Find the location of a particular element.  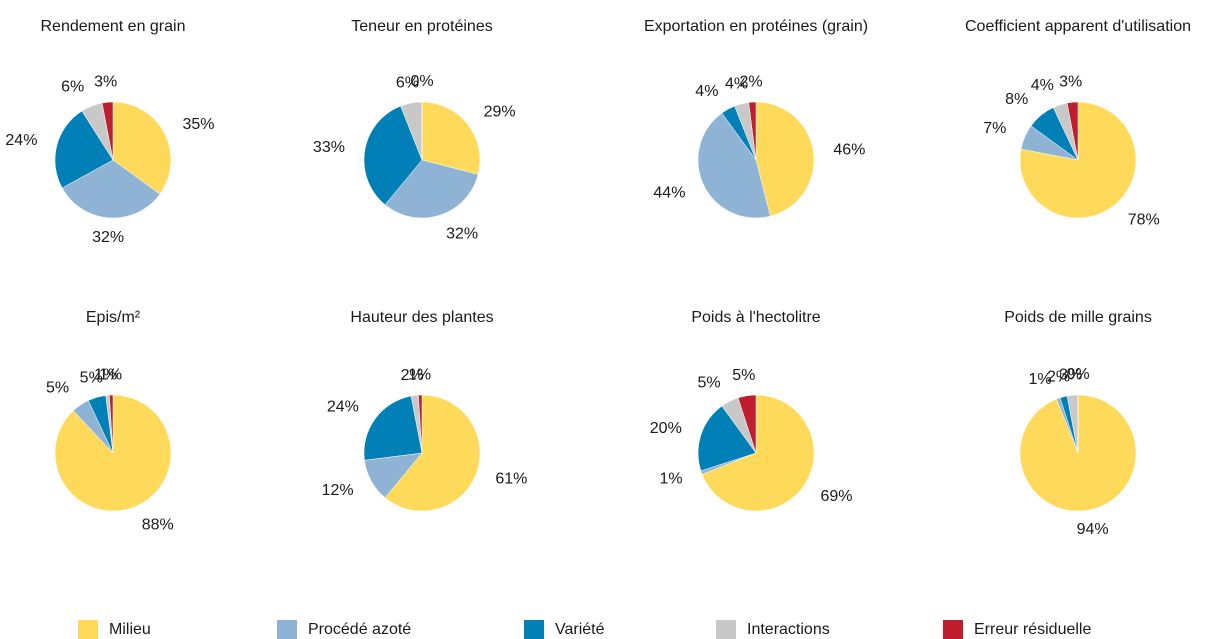

data-label: 88% is located at coordinates (158, 525).